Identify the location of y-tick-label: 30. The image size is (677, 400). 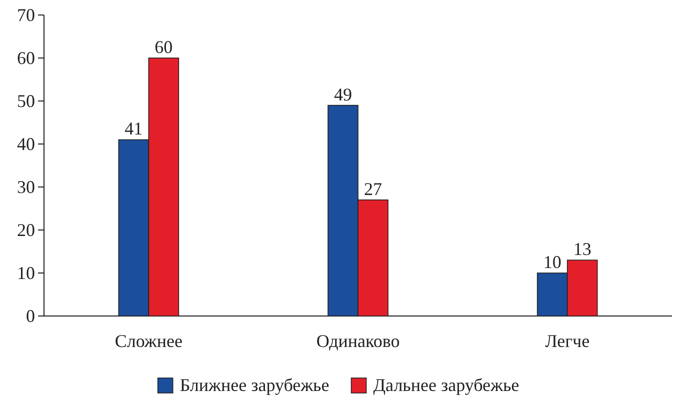
(26, 186).